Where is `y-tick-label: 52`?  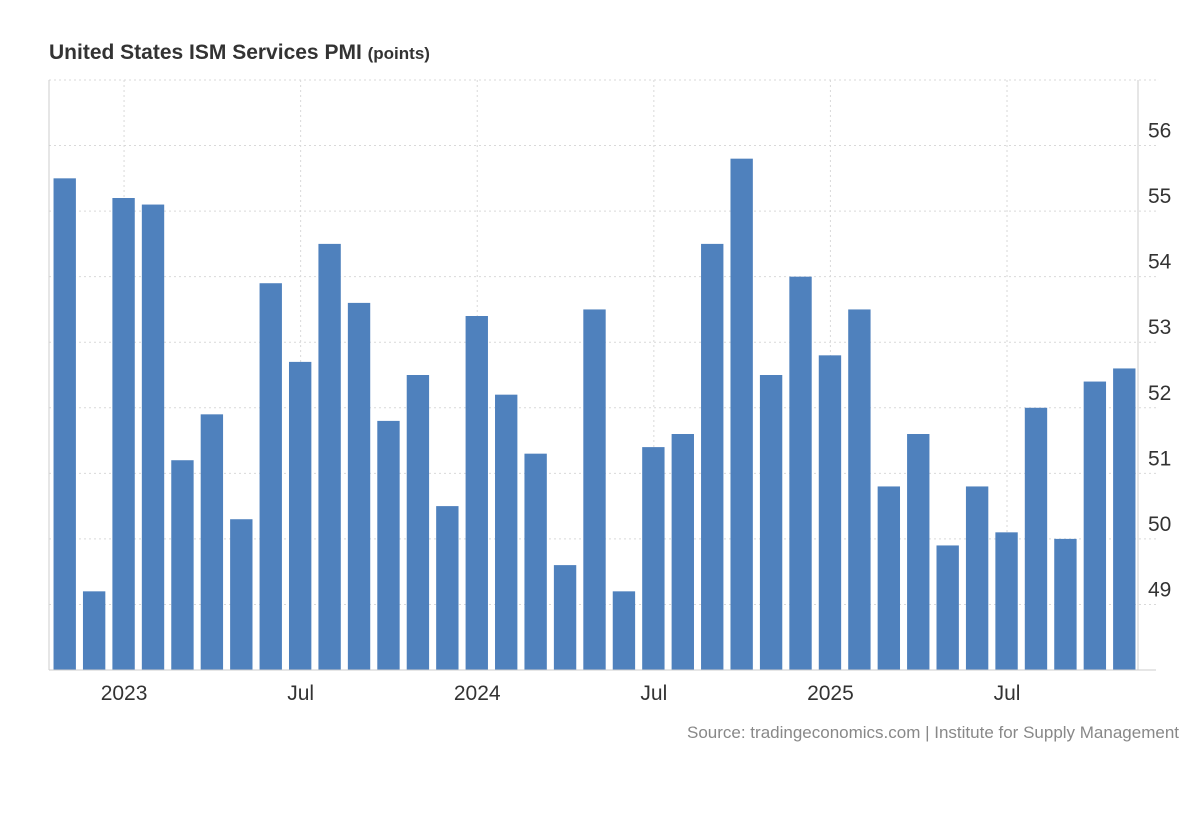 y-tick-label: 52 is located at coordinates (1159, 393).